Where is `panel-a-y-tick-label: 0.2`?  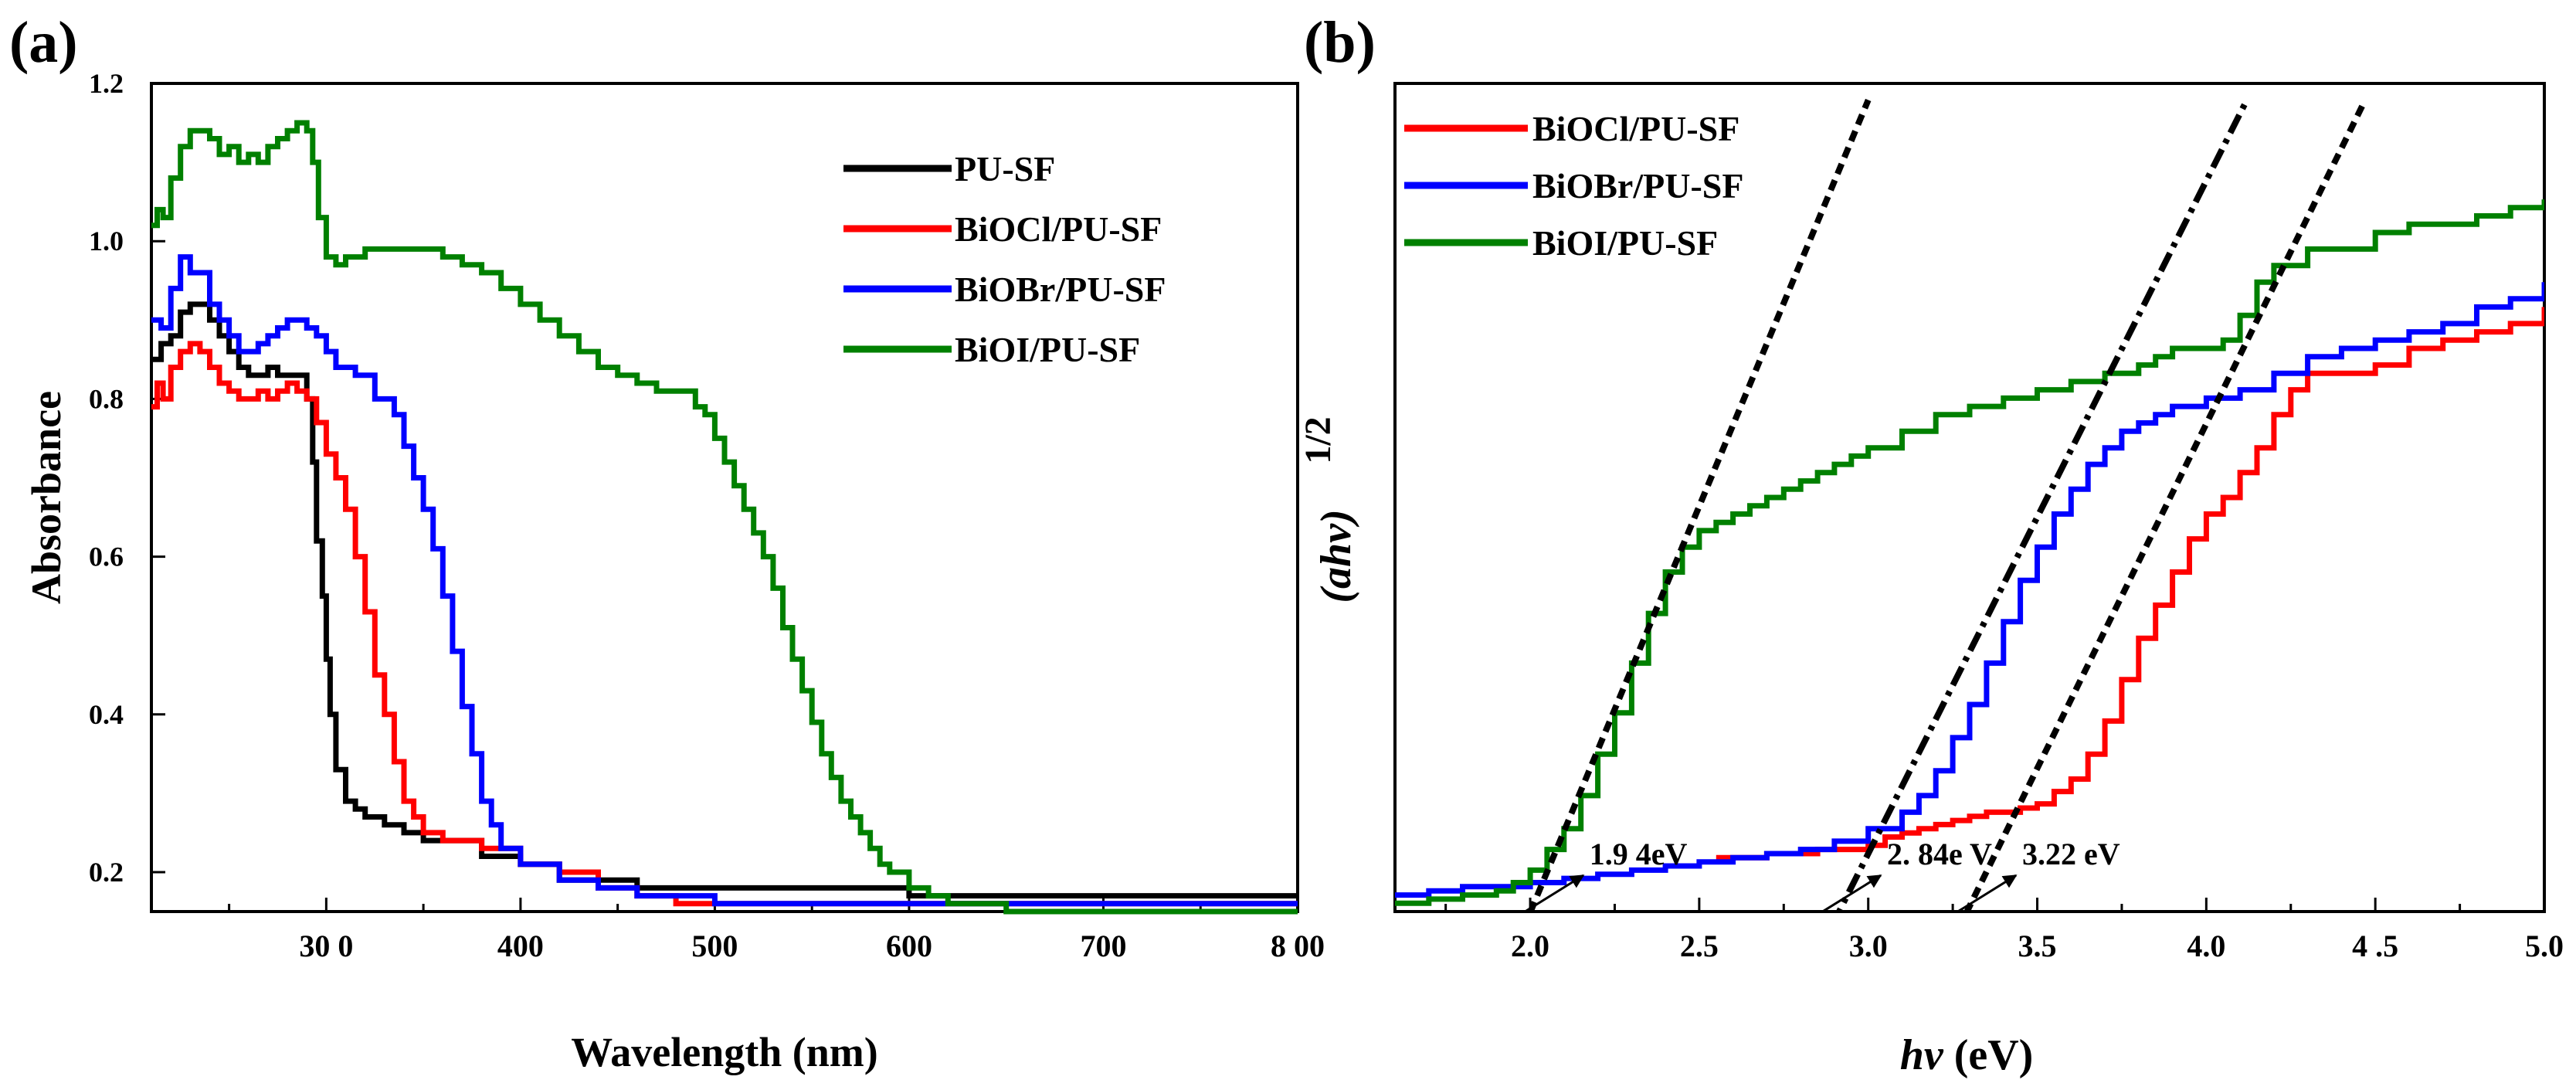 panel-a-y-tick-label: 0.2 is located at coordinates (107, 873).